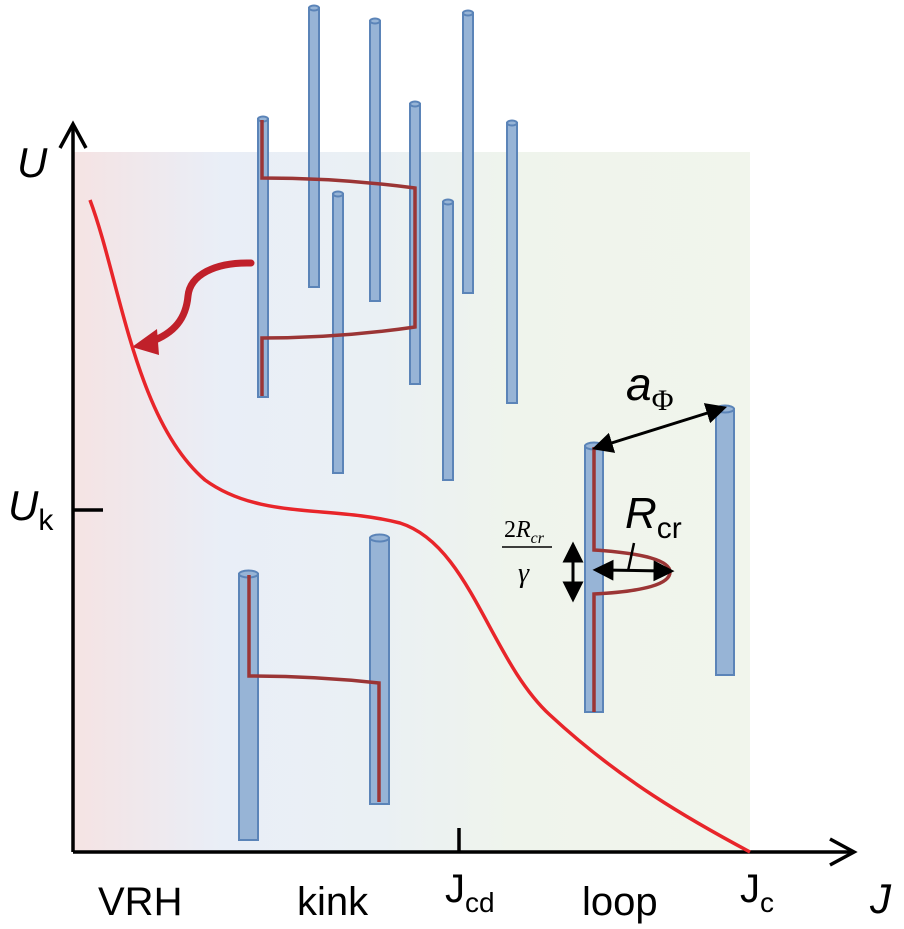 This screenshot has height=929, width=904. I want to click on uk-label: Uk, so click(31, 509).